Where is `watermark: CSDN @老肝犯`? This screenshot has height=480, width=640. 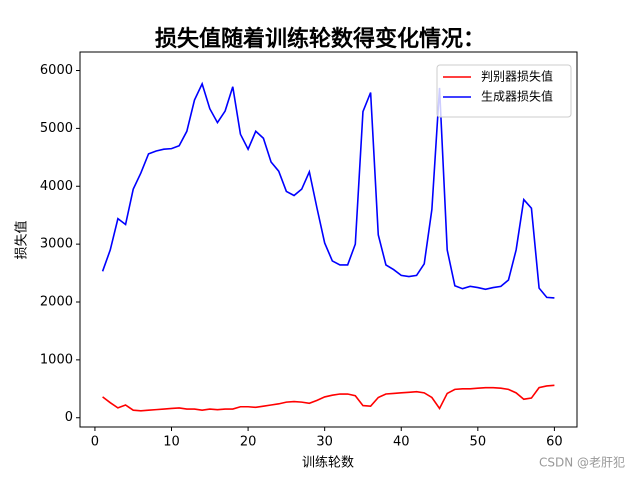 watermark: CSDN @老肝犯 is located at coordinates (582, 463).